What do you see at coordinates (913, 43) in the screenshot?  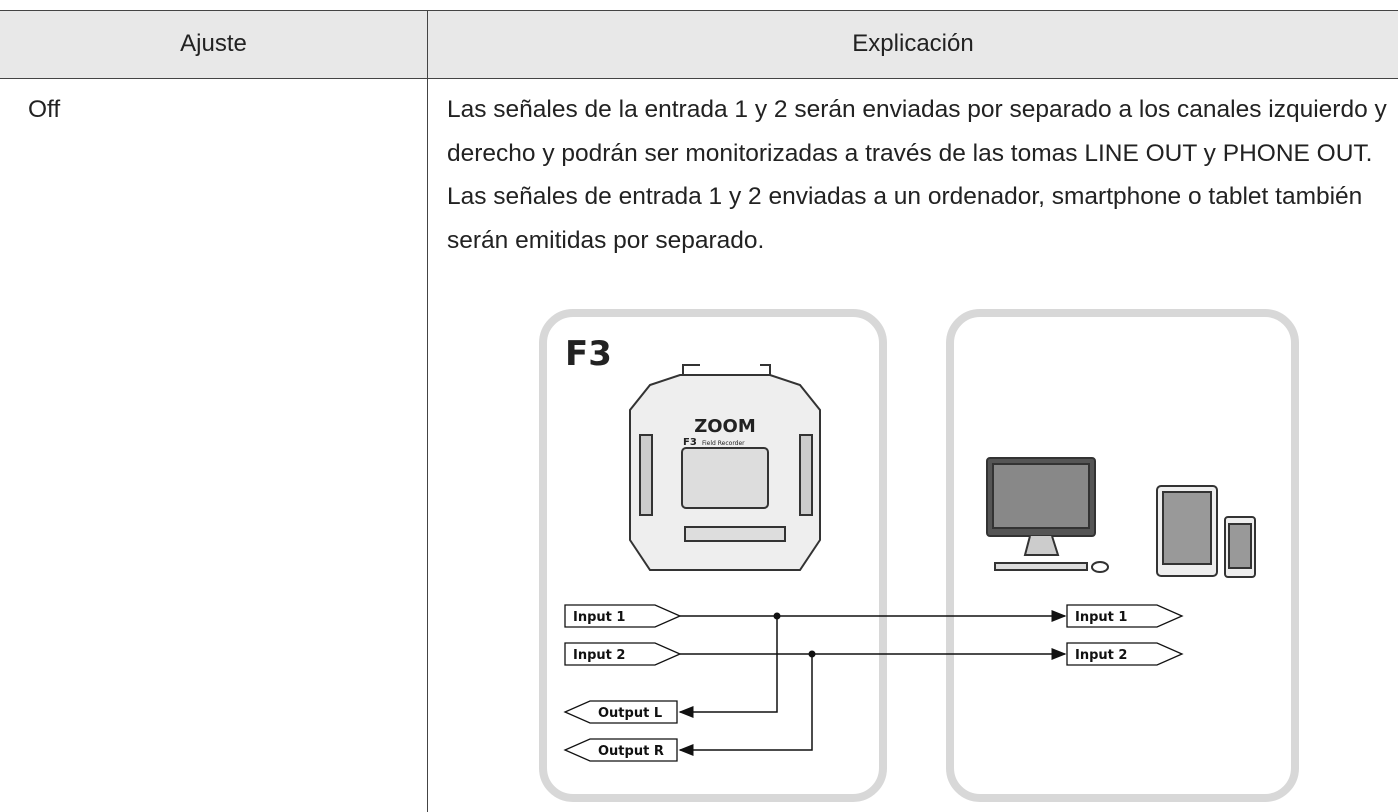 I see `header-cell: Explicación` at bounding box center [913, 43].